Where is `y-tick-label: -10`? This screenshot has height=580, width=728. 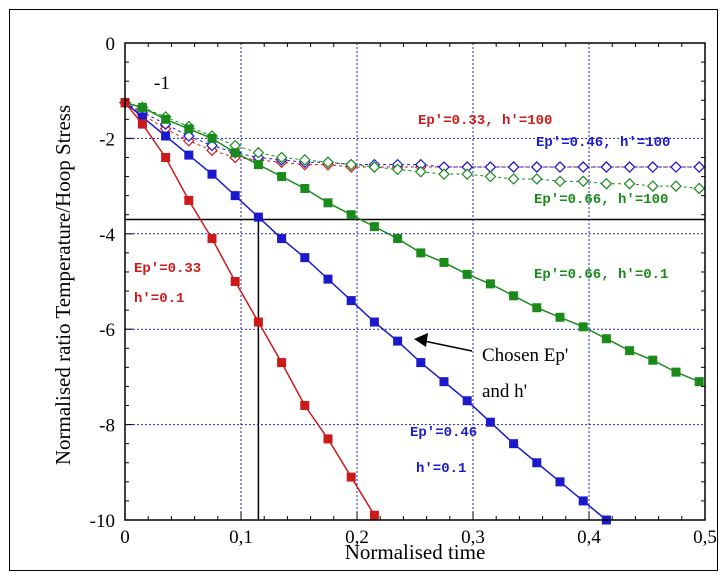
y-tick-label: -10 is located at coordinates (102, 521).